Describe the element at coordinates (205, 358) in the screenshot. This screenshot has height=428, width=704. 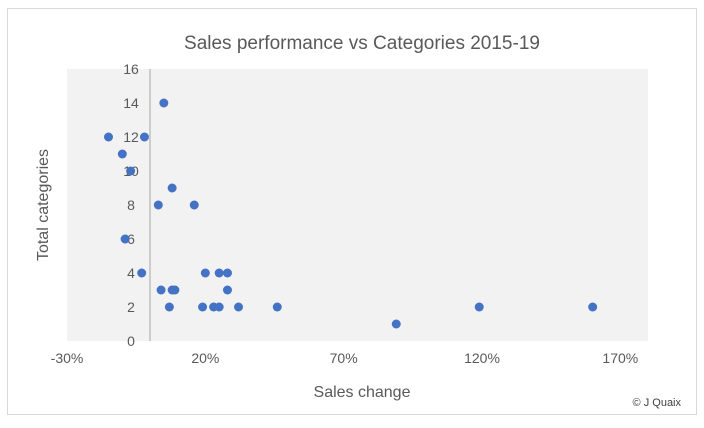
I see `x-tick-label: 20%` at that location.